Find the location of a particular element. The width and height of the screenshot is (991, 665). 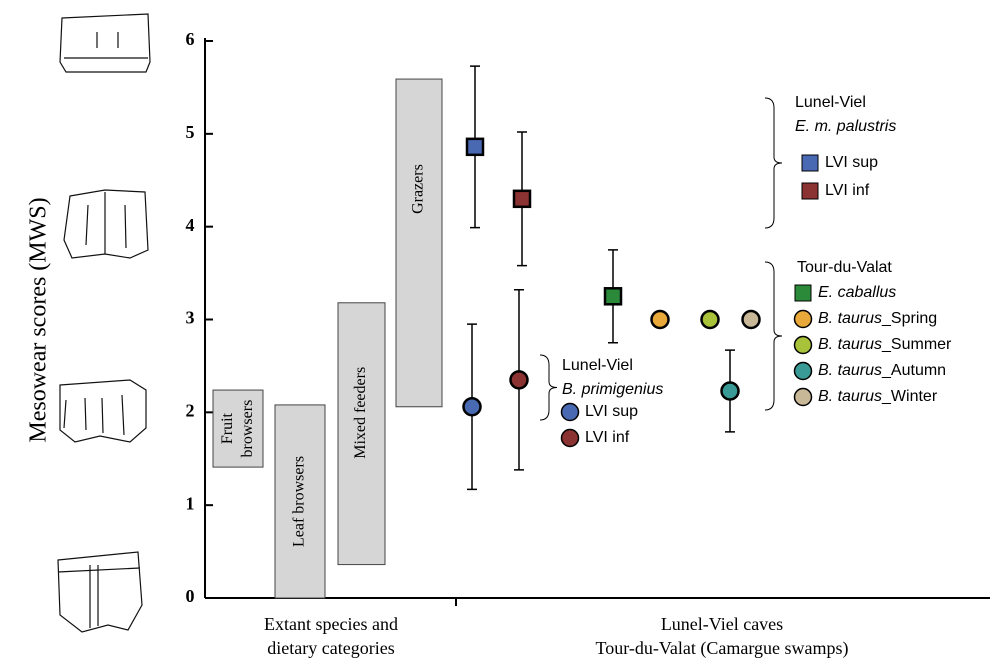

diet-range-label: Fruit browsers is located at coordinates (237, 429).